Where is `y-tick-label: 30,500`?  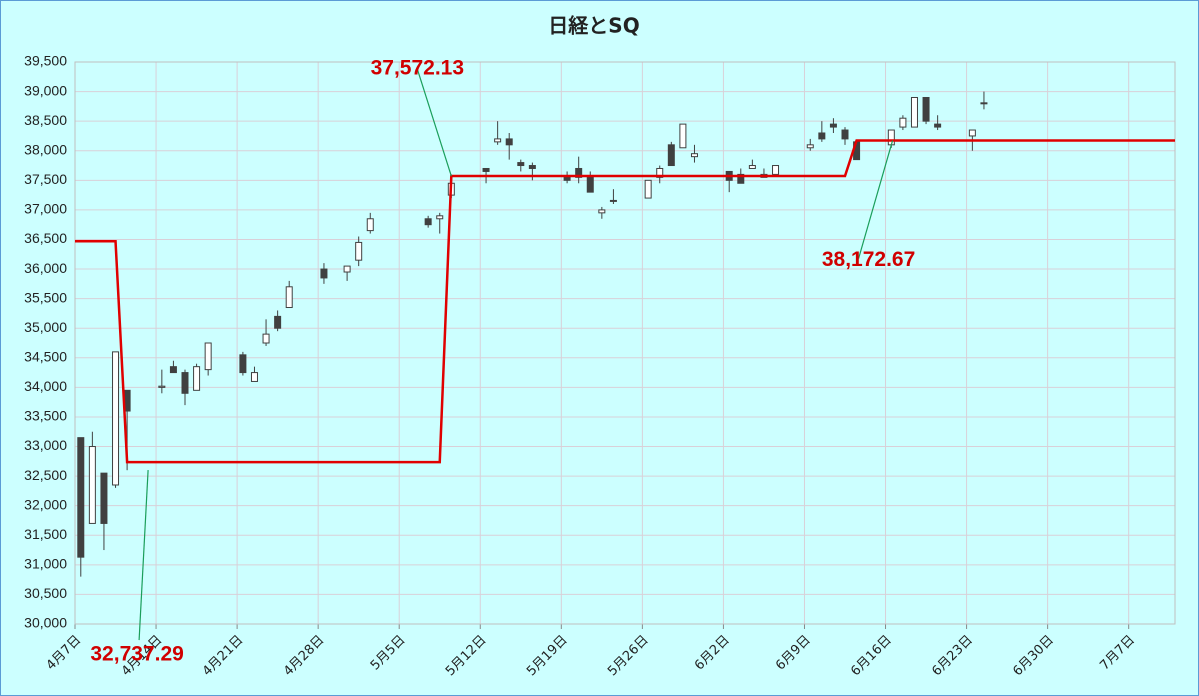
y-tick-label: 30,500 is located at coordinates (45, 593).